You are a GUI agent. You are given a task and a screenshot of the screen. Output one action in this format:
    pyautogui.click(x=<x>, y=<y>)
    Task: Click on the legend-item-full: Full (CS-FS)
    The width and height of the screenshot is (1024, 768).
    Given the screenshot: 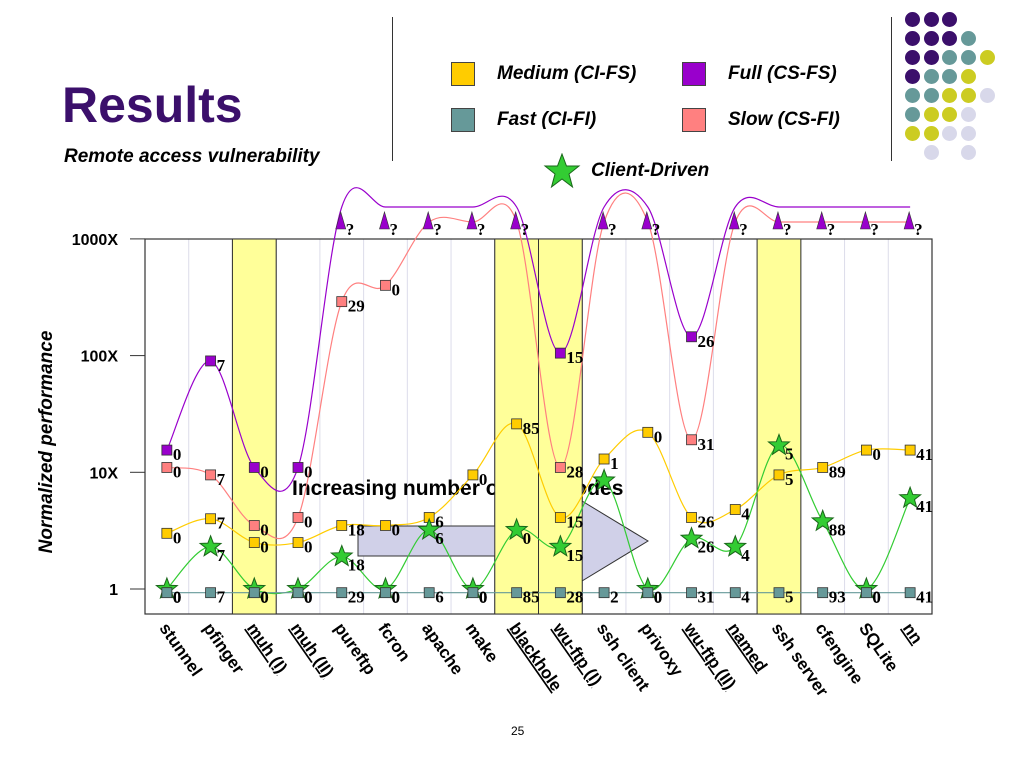 What is the action you would take?
    pyautogui.click(x=759, y=74)
    